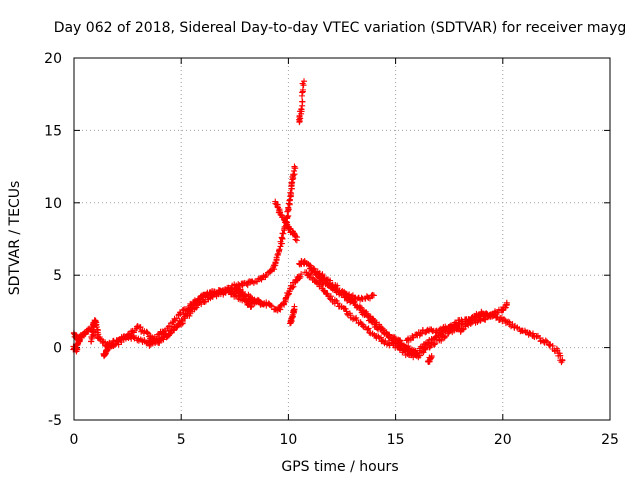  I want to click on x-tick-label: 20, so click(503, 440).